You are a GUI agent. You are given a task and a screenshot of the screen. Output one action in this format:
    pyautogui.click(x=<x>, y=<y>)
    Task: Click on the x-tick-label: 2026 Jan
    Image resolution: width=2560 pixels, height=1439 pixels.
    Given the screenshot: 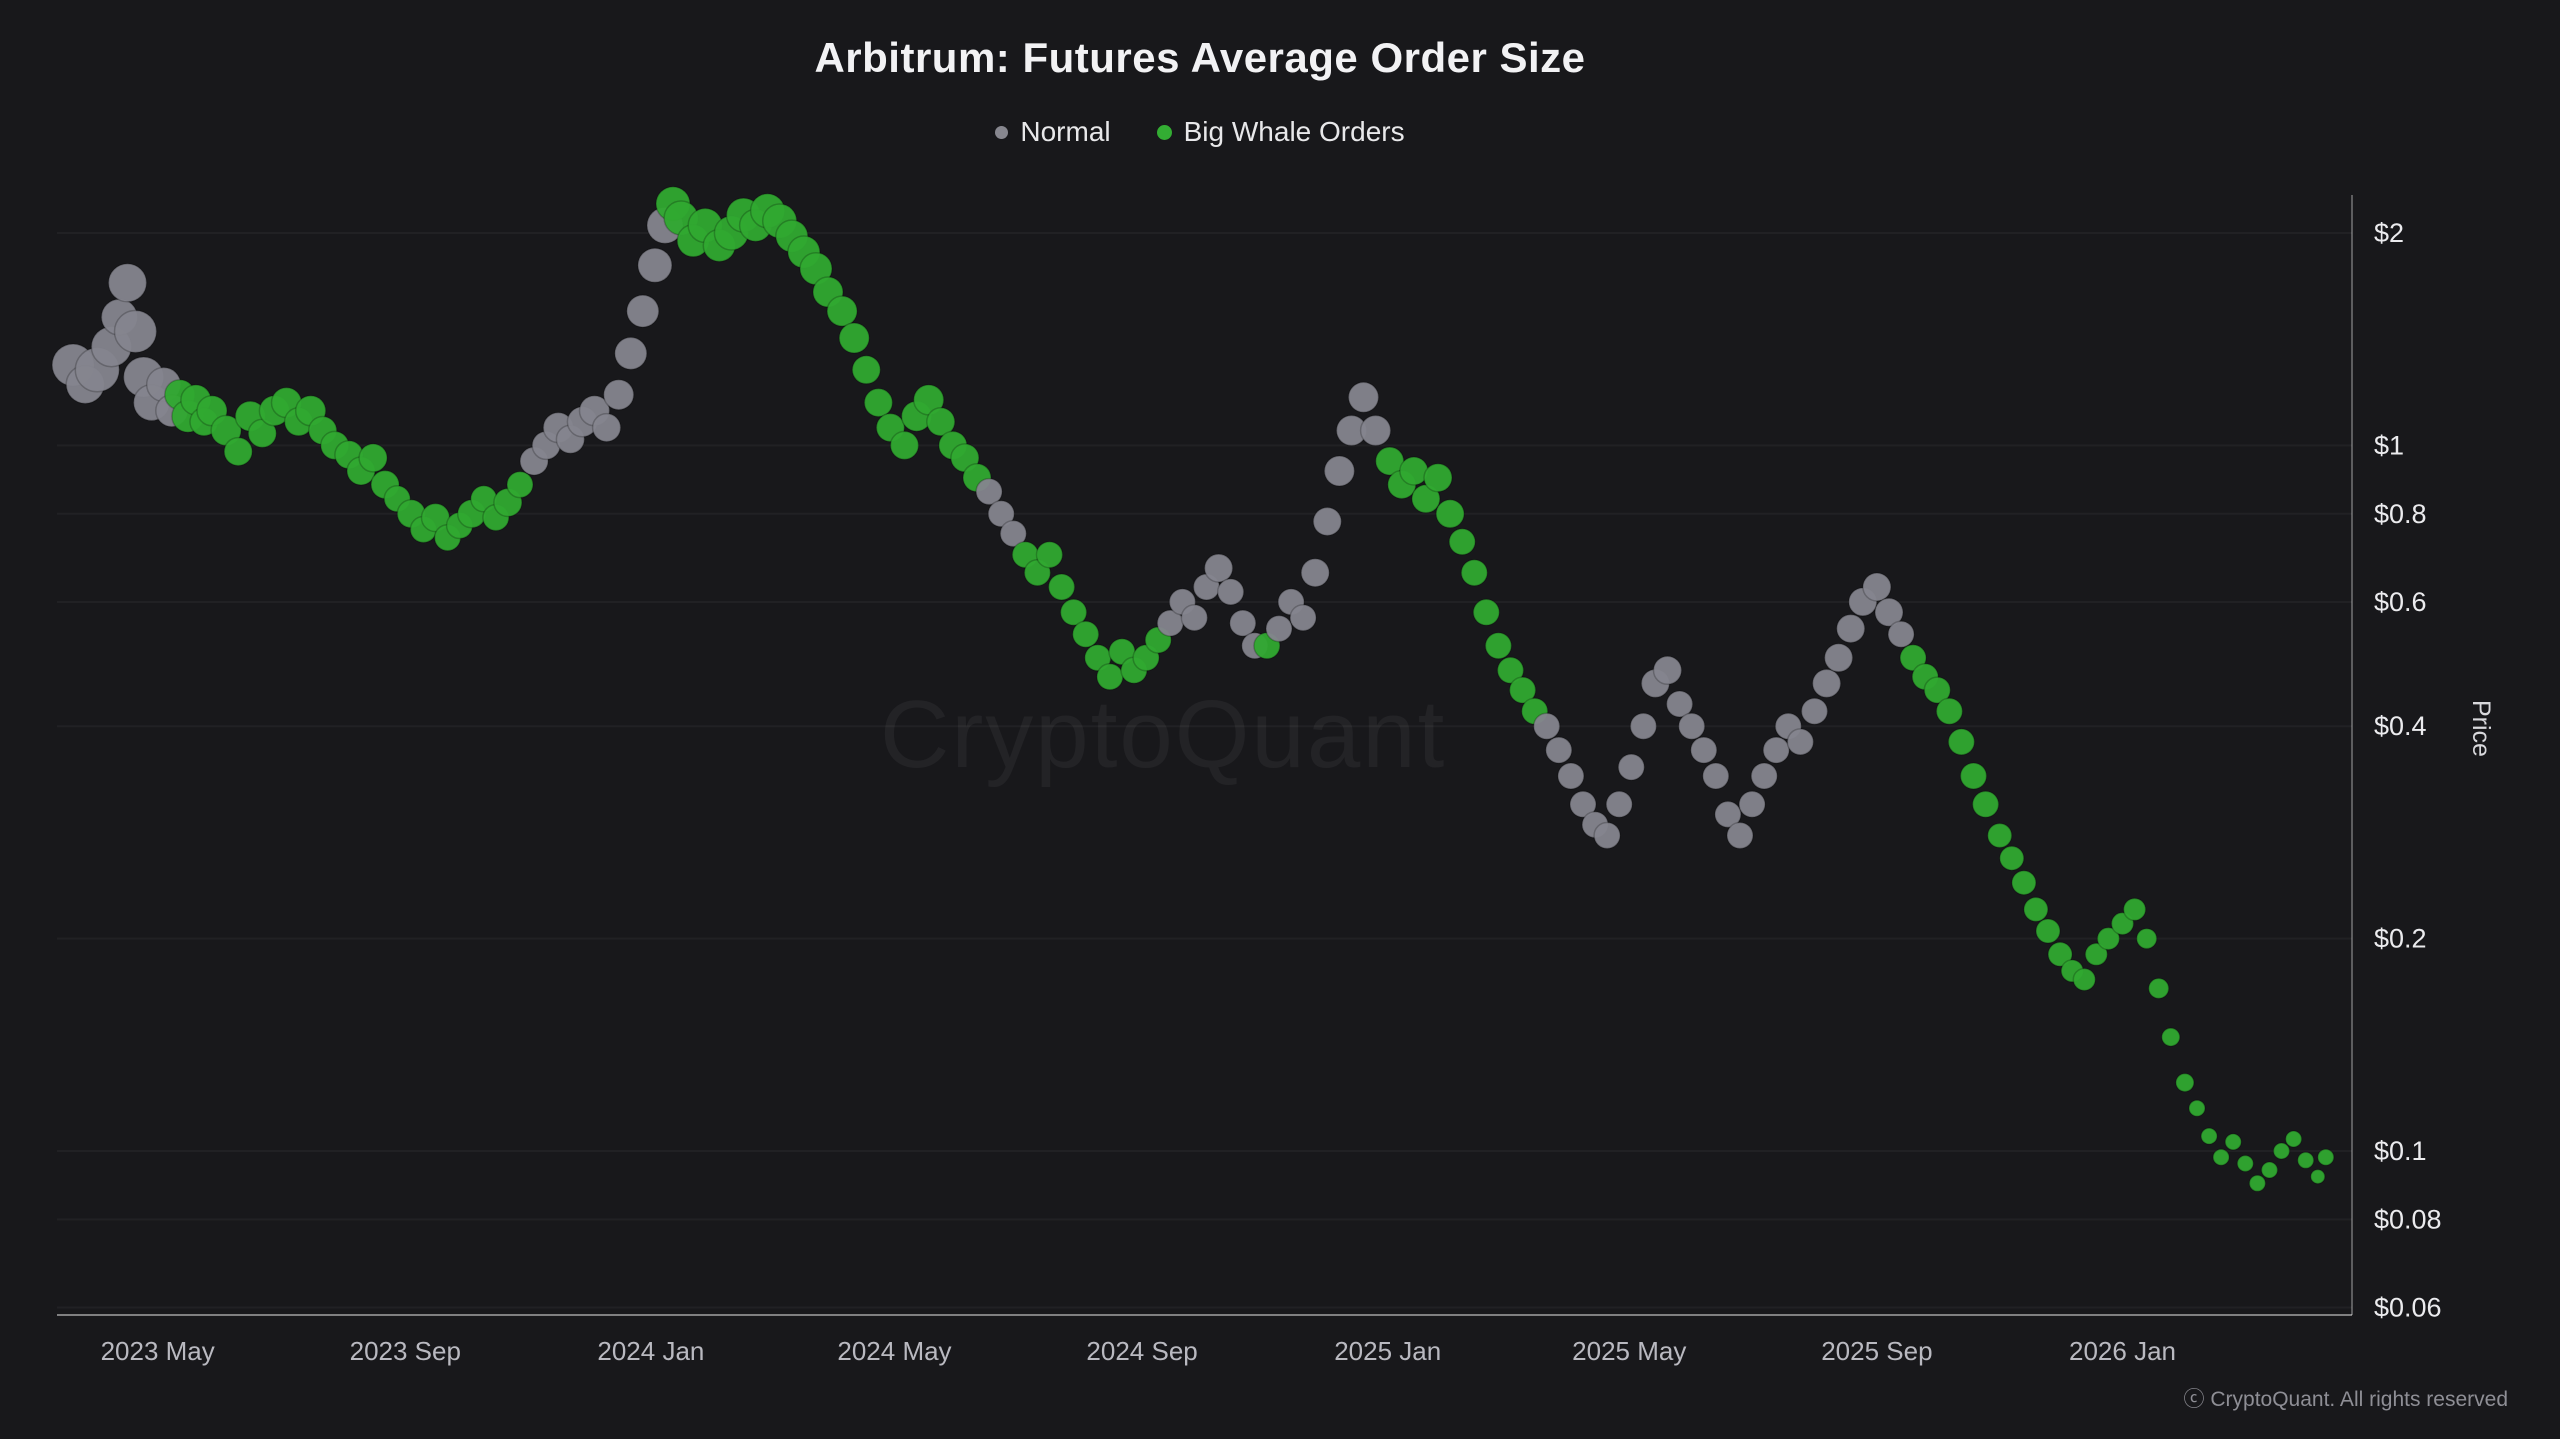 What is the action you would take?
    pyautogui.click(x=2122, y=1351)
    